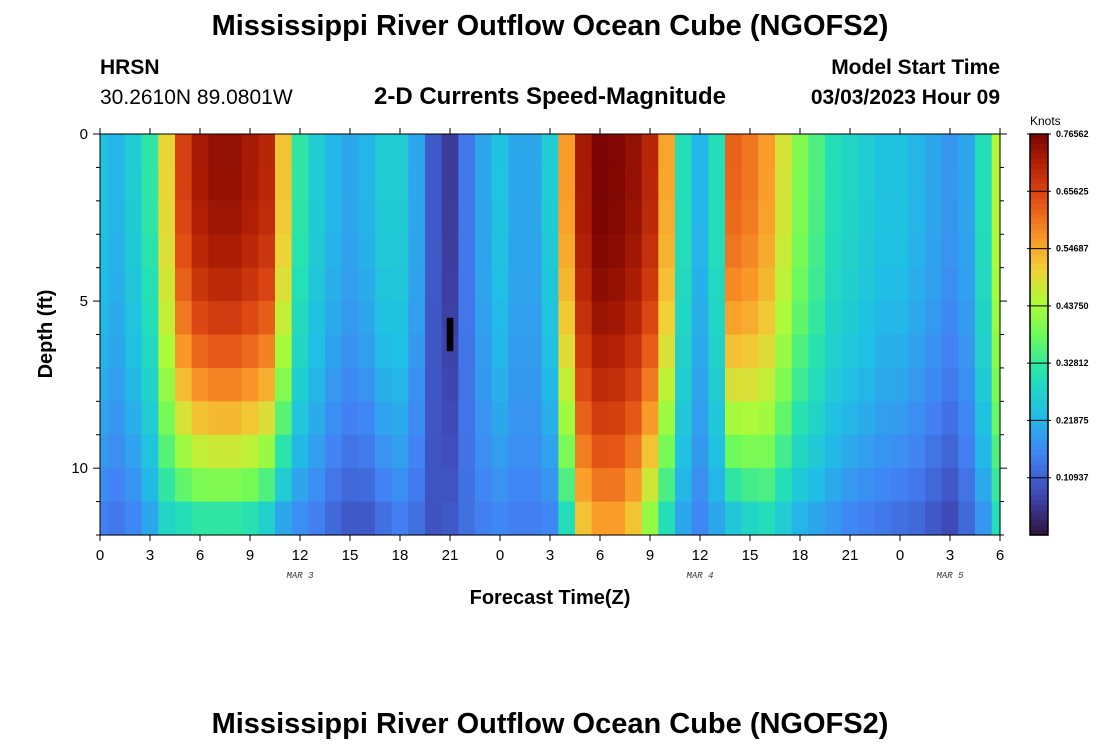 Image resolution: width=1100 pixels, height=750 pixels. I want to click on x-tick-label: 0, so click(900, 555).